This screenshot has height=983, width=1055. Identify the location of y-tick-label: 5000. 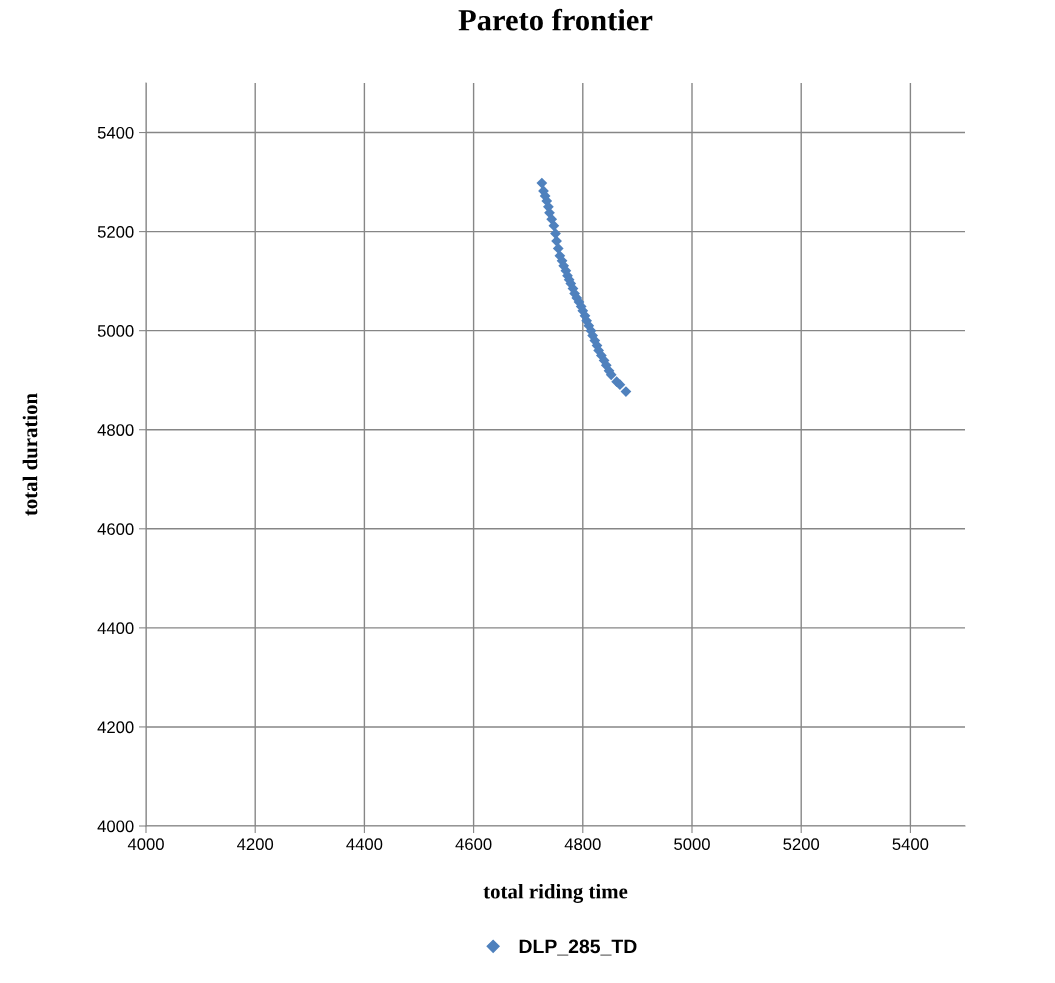
(115, 331).